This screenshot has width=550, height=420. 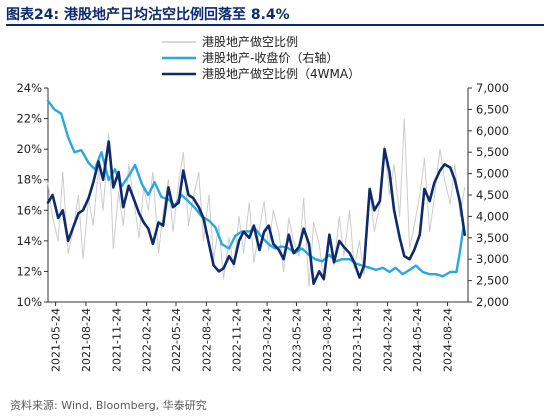 I want to click on legend-label-3: 港股地产做空比例（4WMA）, so click(x=281, y=73).